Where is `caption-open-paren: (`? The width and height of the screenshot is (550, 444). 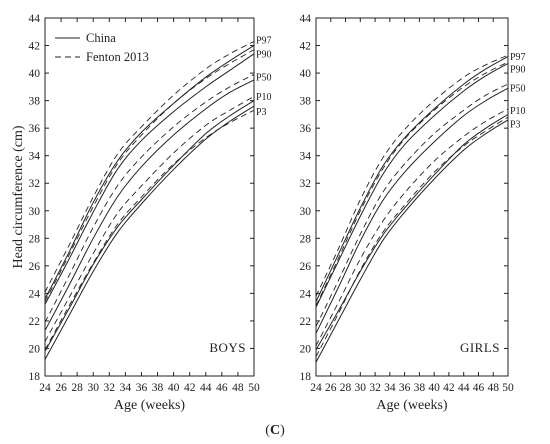 caption-open-paren: ( is located at coordinates (267, 430).